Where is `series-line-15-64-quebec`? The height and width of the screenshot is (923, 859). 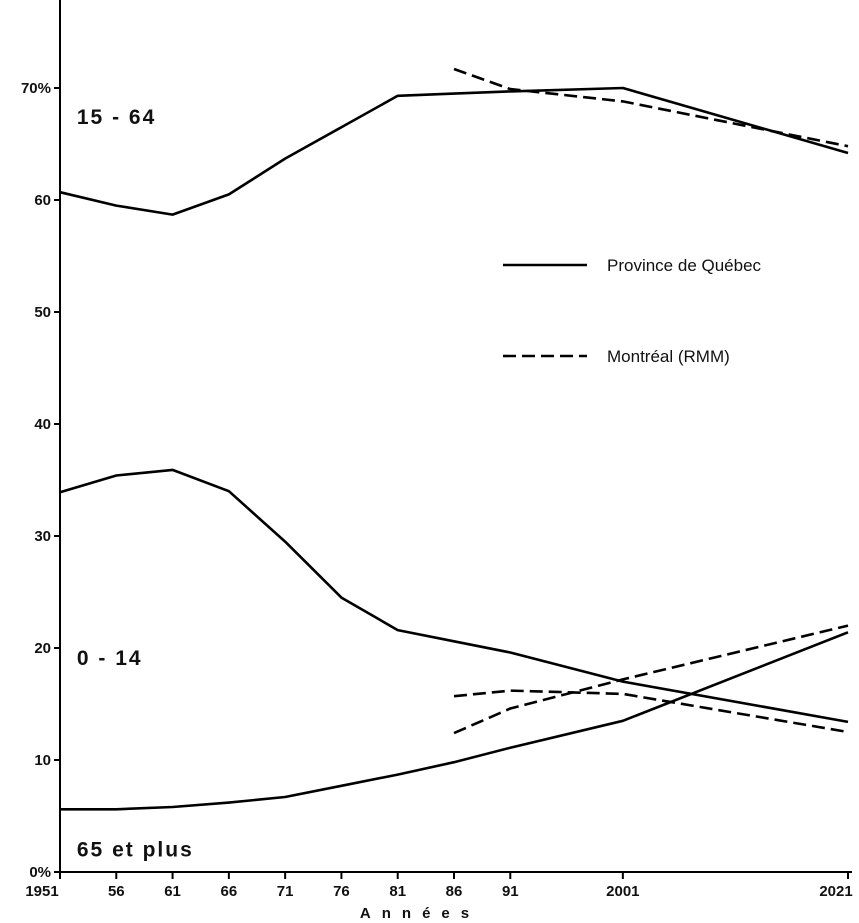
series-line-15-64-quebec is located at coordinates (454, 151).